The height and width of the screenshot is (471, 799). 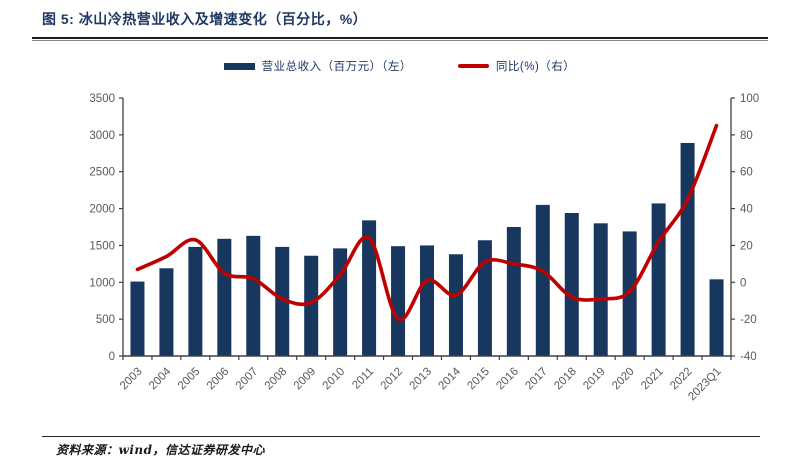 What do you see at coordinates (334, 379) in the screenshot?
I see `x-axis-label-2010: 2010` at bounding box center [334, 379].